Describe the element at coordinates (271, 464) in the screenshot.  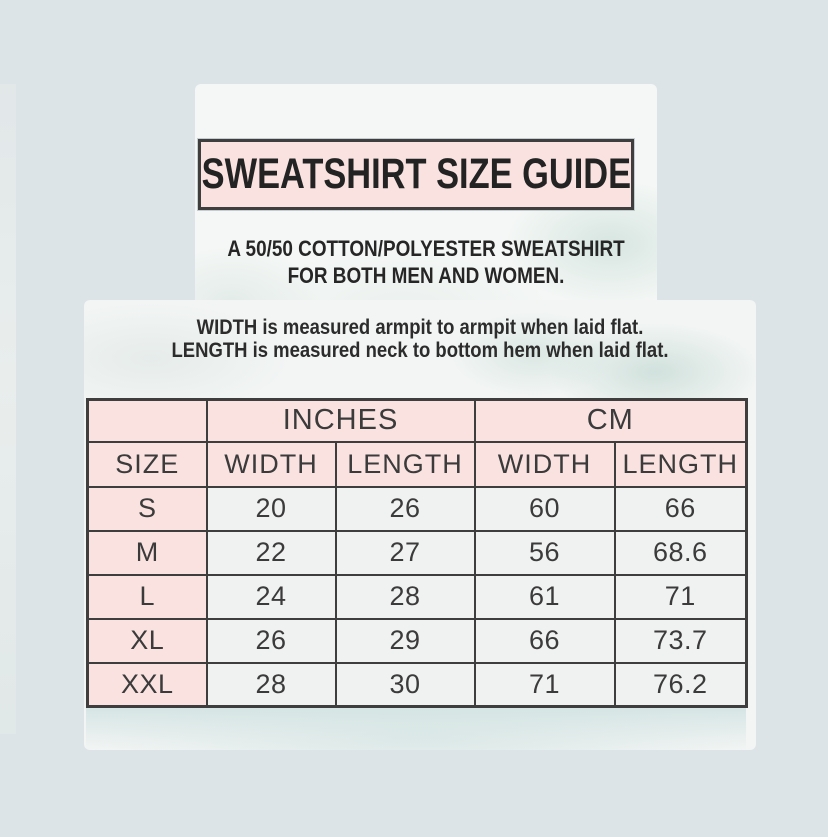
I see `column-header-width-inches: WIDTH` at that location.